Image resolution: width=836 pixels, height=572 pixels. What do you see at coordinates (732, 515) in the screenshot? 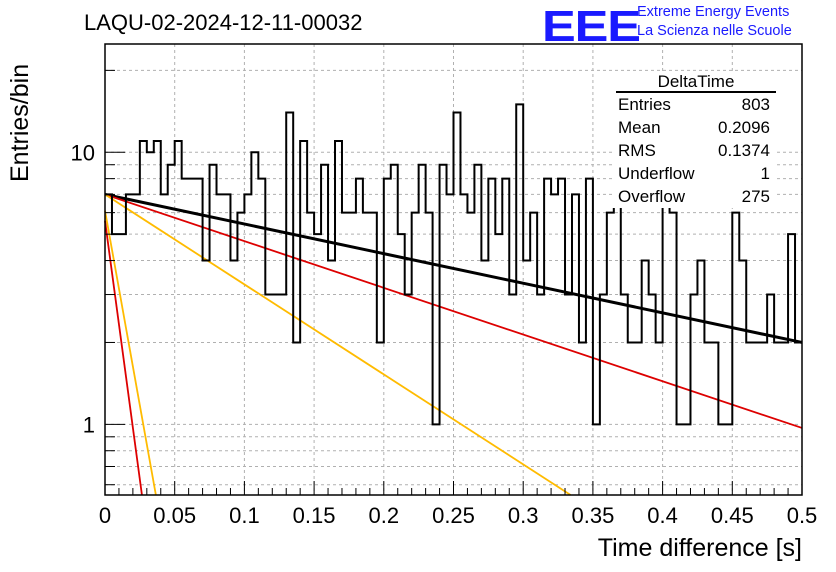
I see `x-tick-label: 0.45` at bounding box center [732, 515].